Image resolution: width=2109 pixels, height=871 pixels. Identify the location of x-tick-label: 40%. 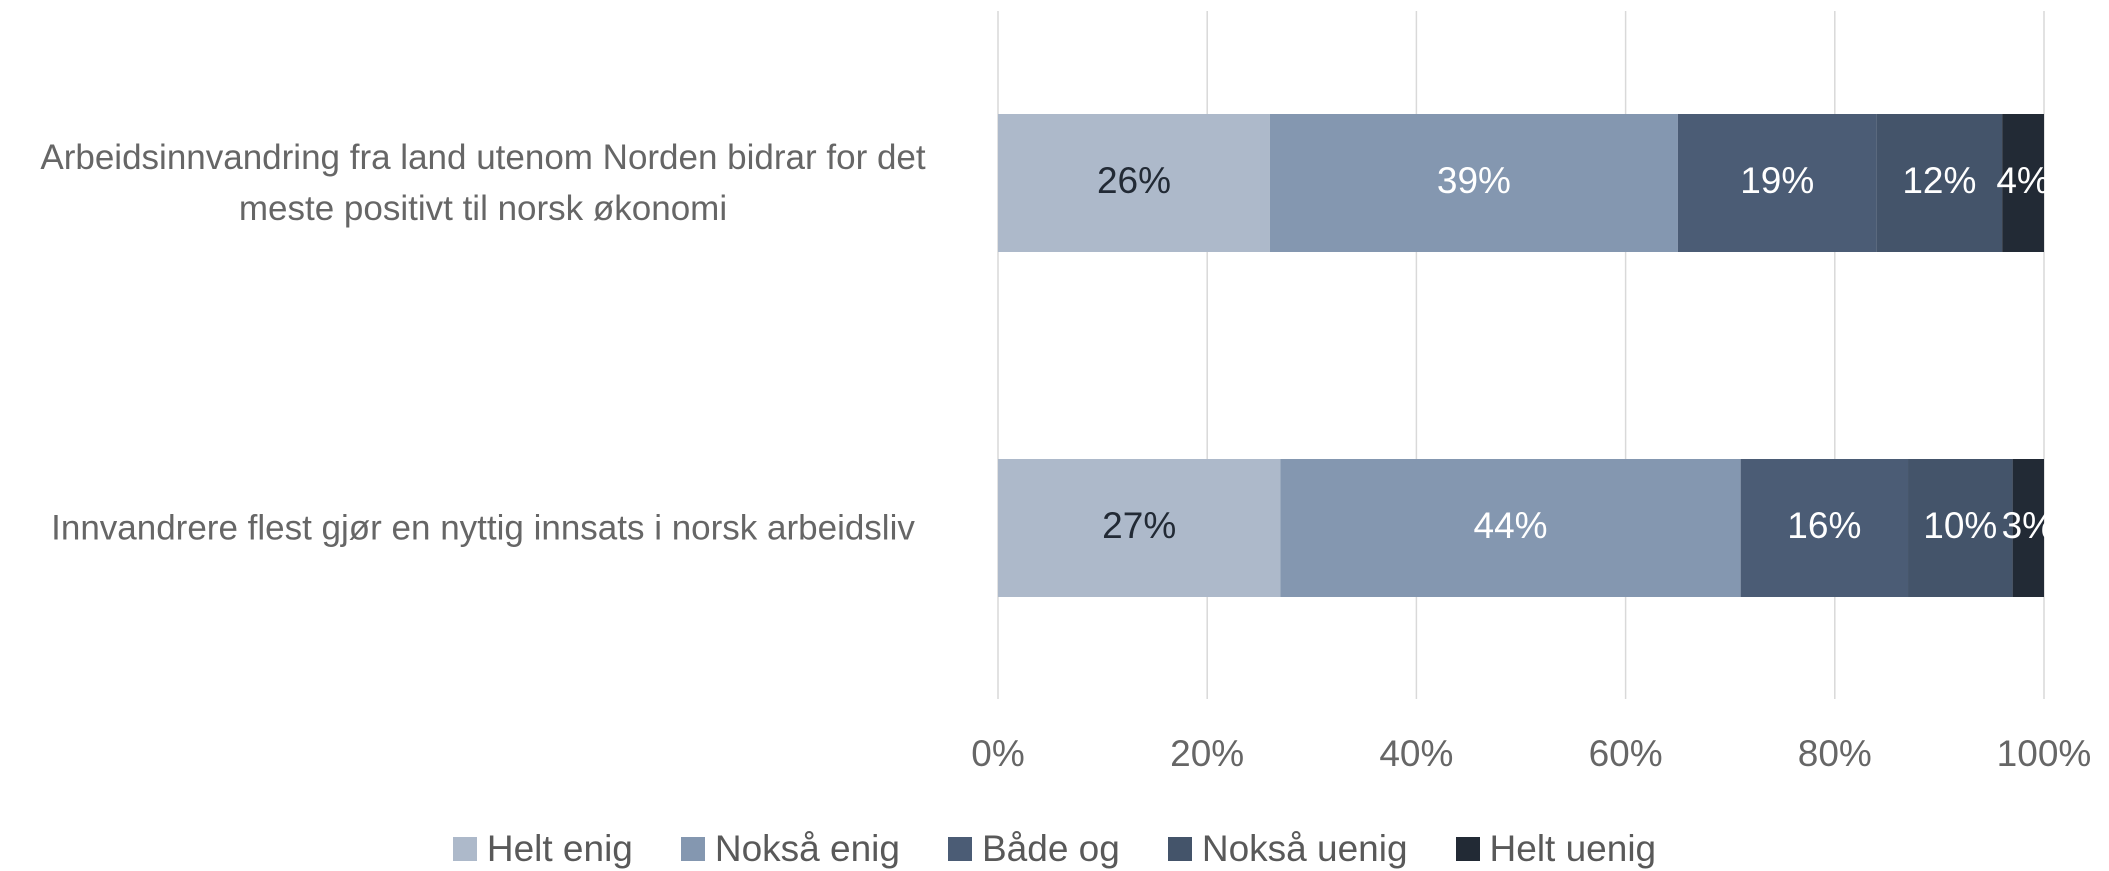
(1416, 753).